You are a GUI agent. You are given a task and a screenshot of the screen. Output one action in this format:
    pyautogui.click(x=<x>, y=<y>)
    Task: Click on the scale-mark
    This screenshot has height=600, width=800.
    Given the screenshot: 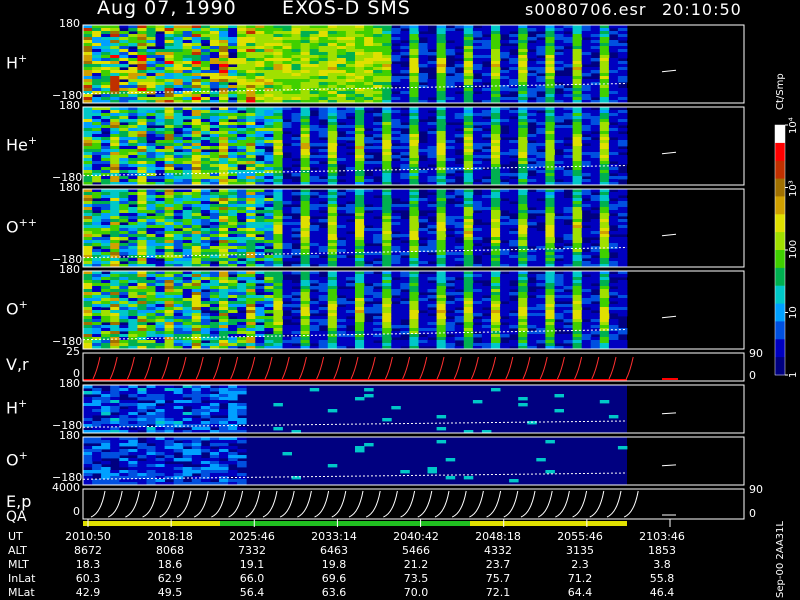 What is the action you would take?
    pyautogui.click(x=669, y=71)
    